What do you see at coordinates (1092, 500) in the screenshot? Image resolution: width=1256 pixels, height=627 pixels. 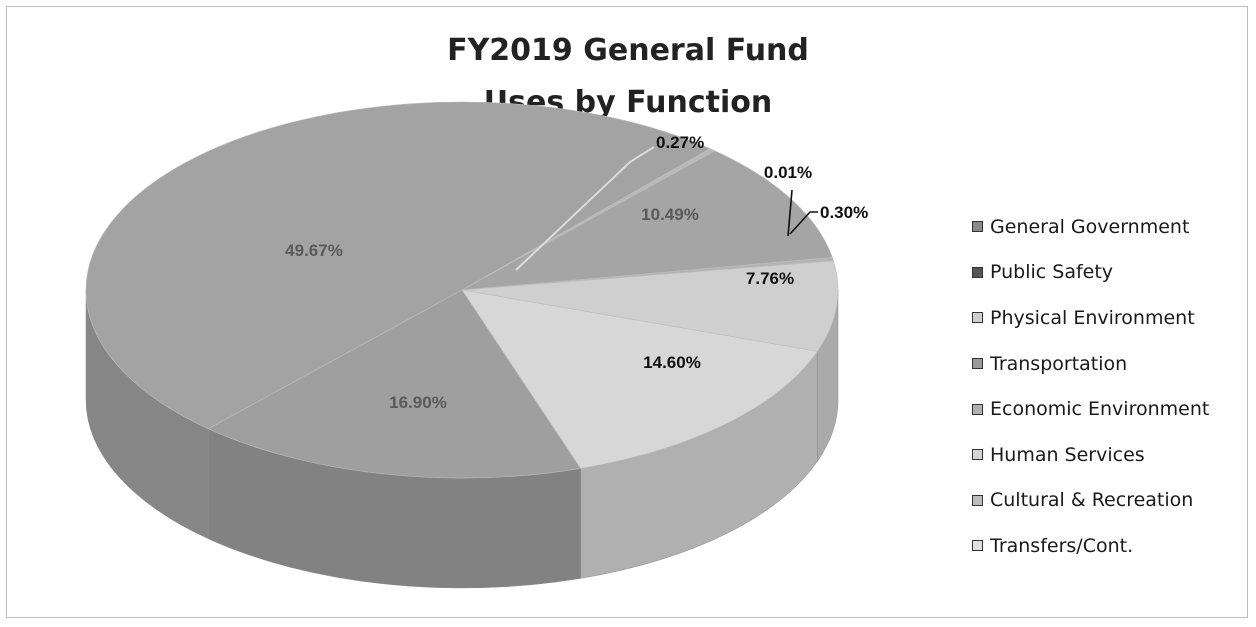 I see `legend-label-cultural-recreation: Cultural & Recreation` at bounding box center [1092, 500].